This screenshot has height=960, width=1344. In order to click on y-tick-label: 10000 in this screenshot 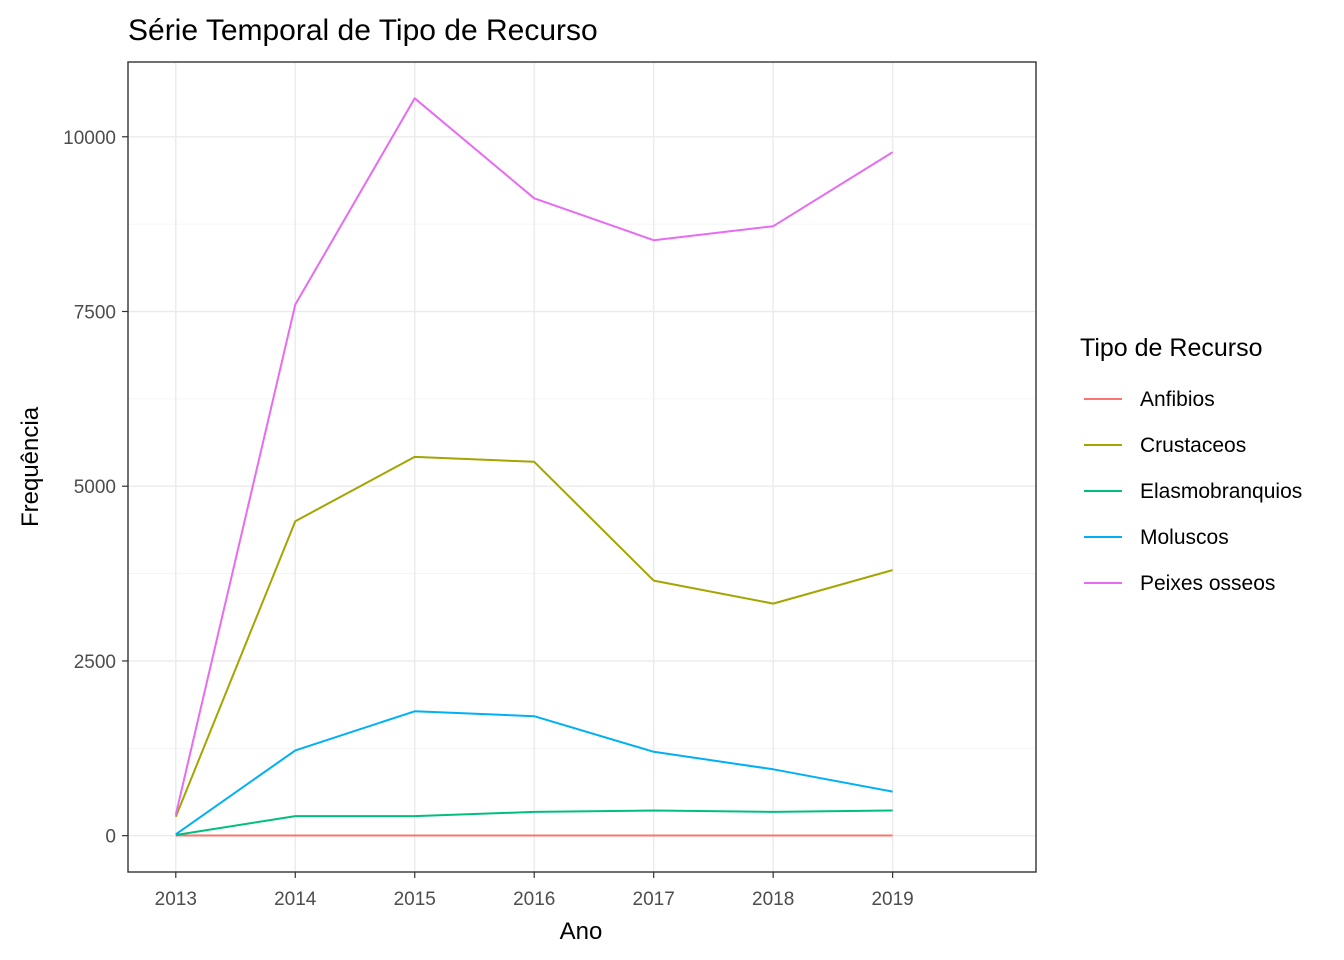, I will do `click(89, 138)`.